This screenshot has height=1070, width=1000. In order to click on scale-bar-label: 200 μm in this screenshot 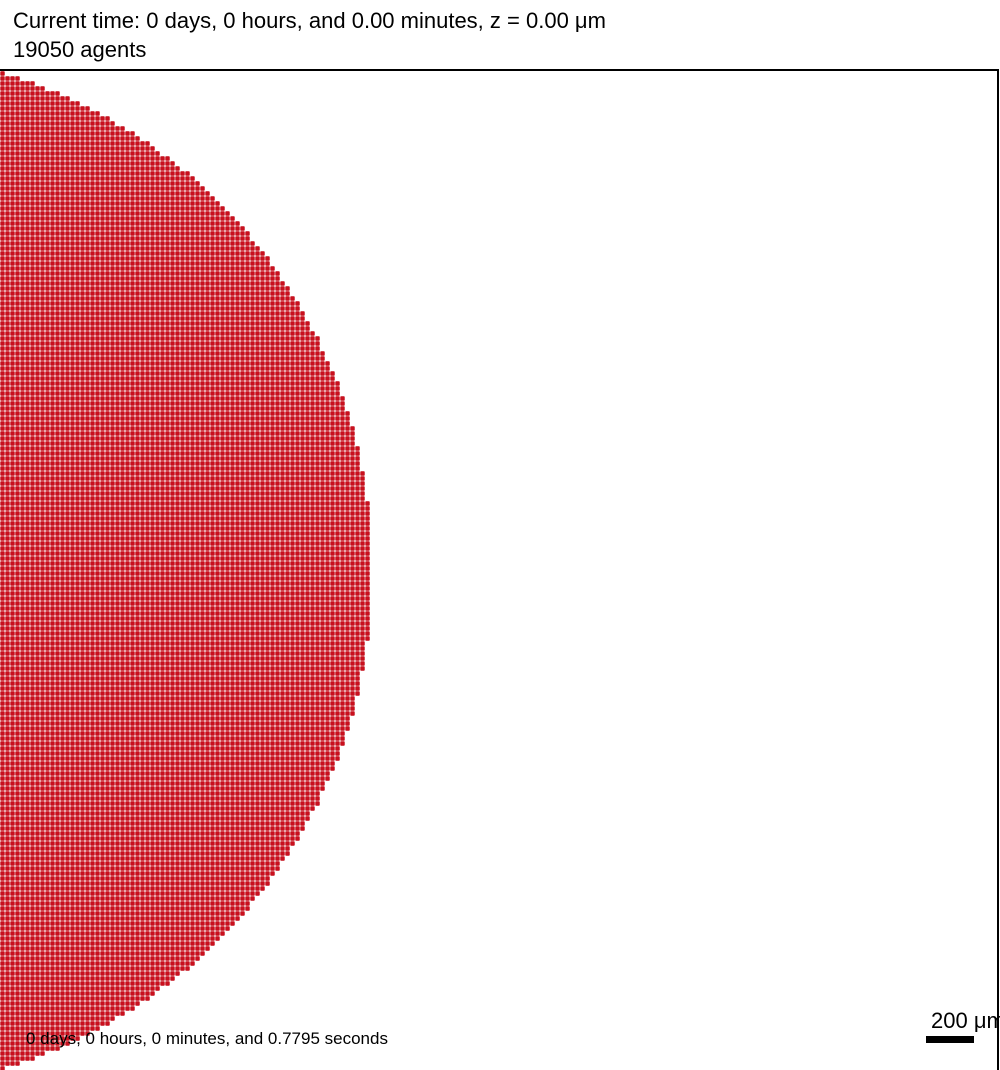, I will do `click(965, 1020)`.